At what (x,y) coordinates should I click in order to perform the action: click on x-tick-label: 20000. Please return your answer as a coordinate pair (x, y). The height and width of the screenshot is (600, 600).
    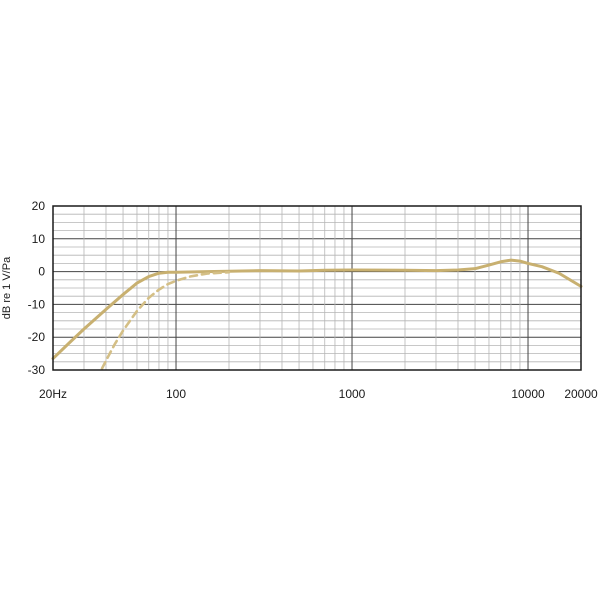
    Looking at the image, I should click on (581, 394).